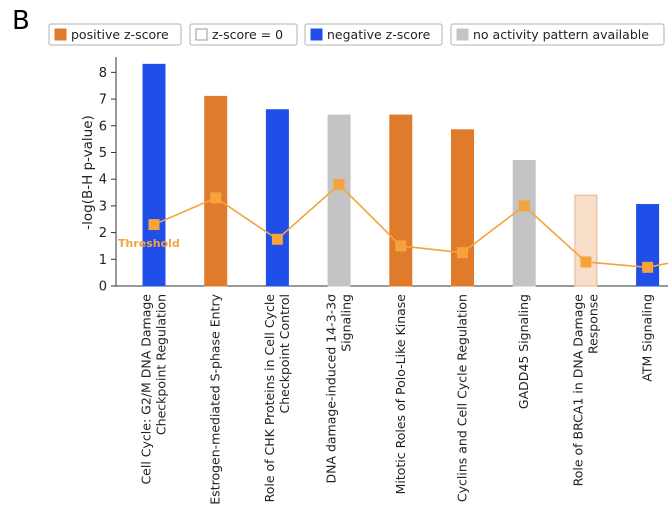  What do you see at coordinates (149, 243) in the screenshot?
I see `threshold-label: Threshold` at bounding box center [149, 243].